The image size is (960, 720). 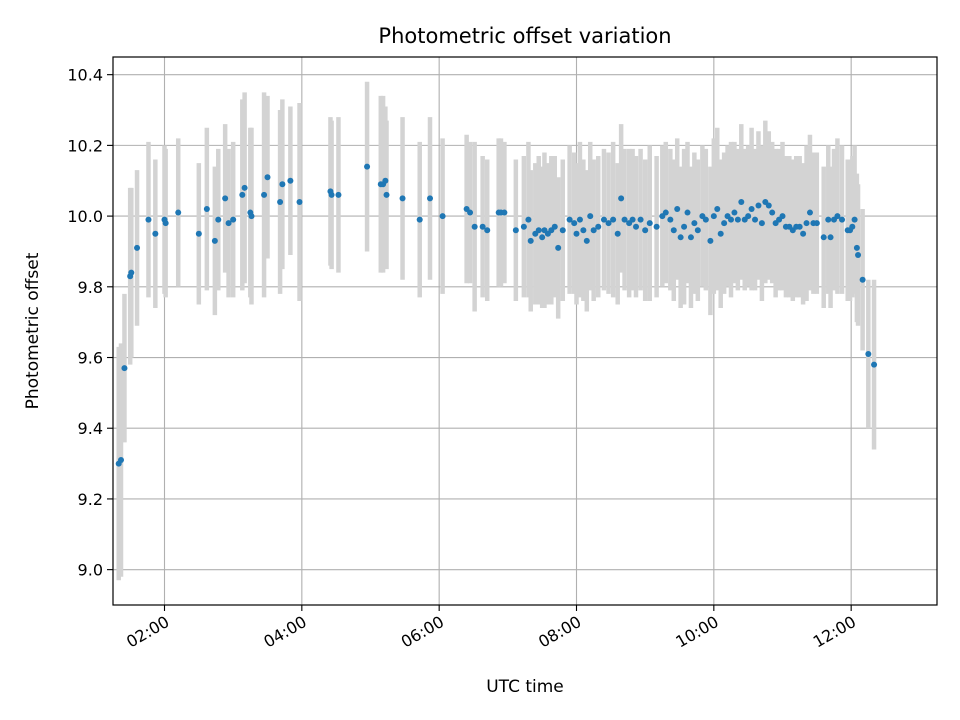 I want to click on y-tick-label: 10.0, so click(x=85, y=216).